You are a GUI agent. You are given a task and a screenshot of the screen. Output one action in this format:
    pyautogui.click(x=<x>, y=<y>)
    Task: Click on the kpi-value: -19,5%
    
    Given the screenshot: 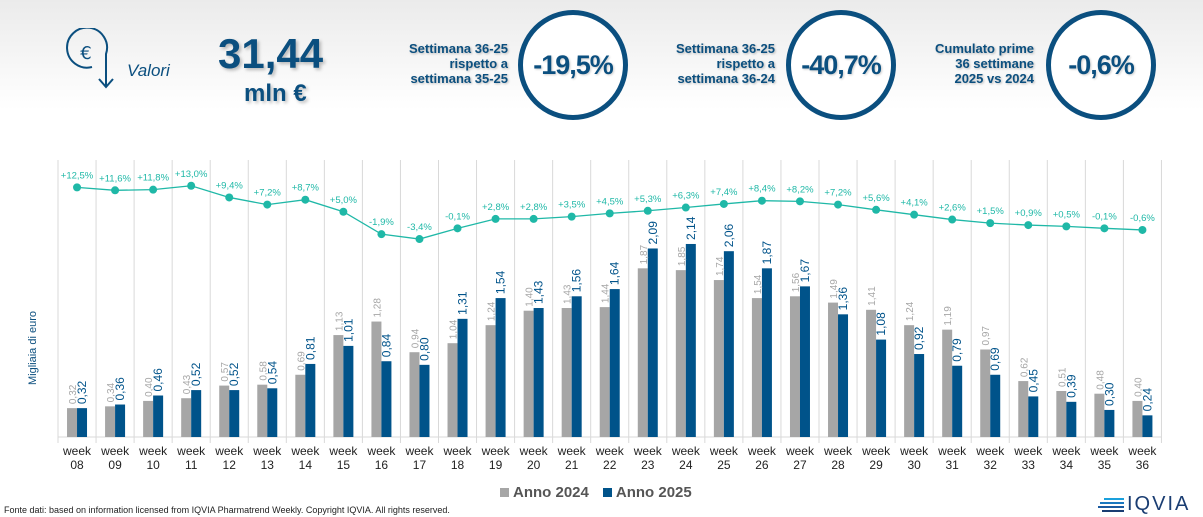 What is the action you would take?
    pyautogui.click(x=573, y=64)
    